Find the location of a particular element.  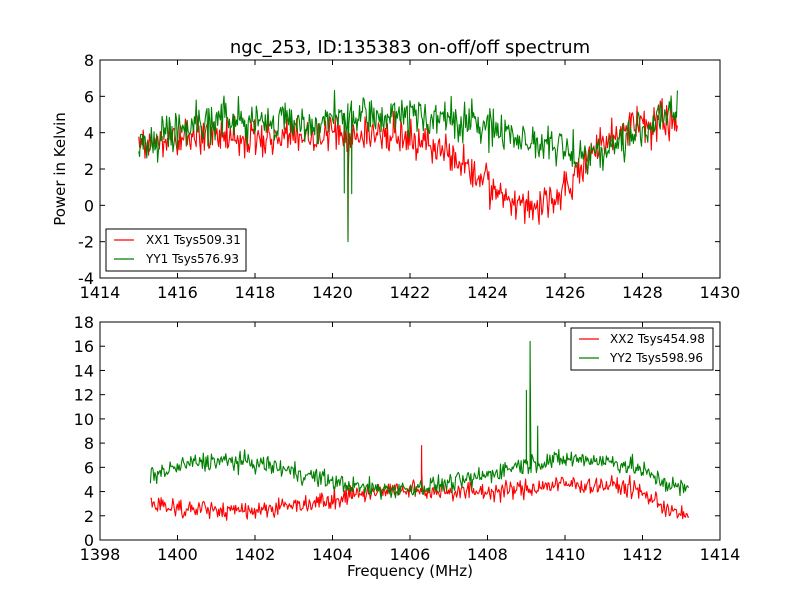

top-y-tick-label: 6 is located at coordinates (89, 96).